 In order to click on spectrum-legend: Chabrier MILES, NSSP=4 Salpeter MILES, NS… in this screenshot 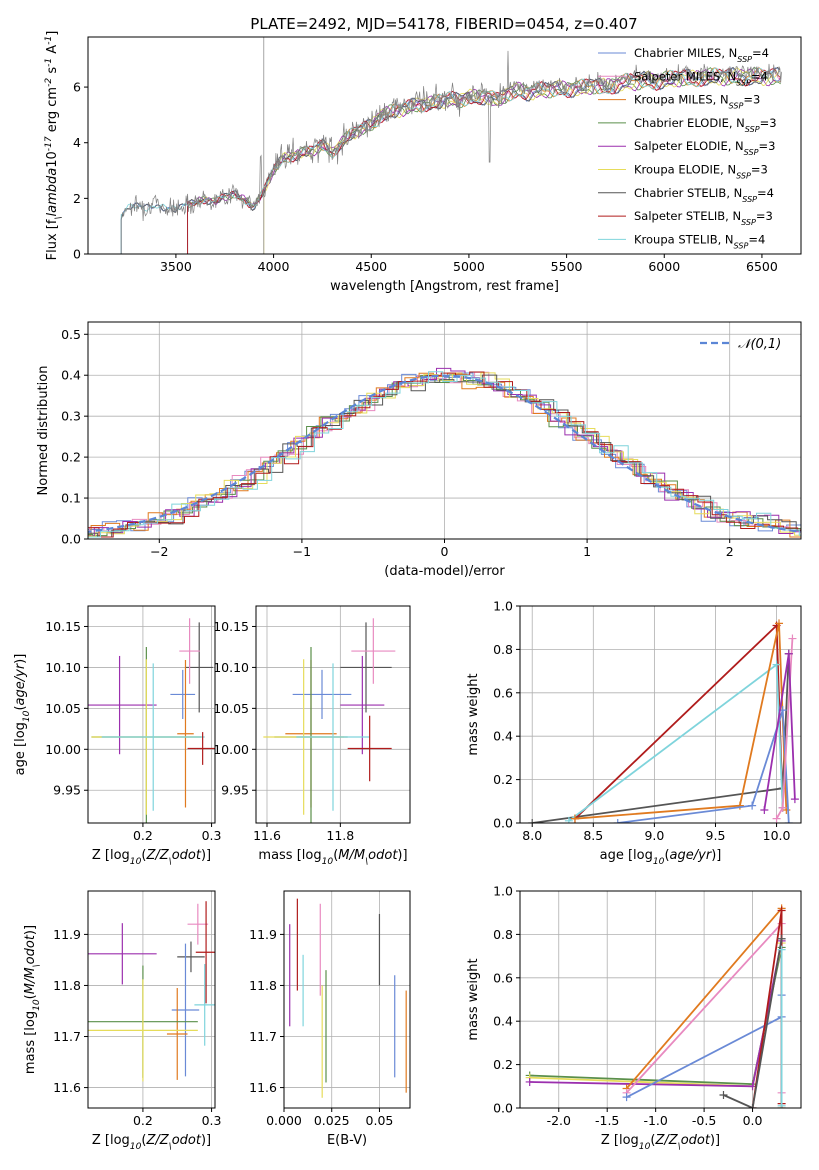, I will do `click(687, 148)`.